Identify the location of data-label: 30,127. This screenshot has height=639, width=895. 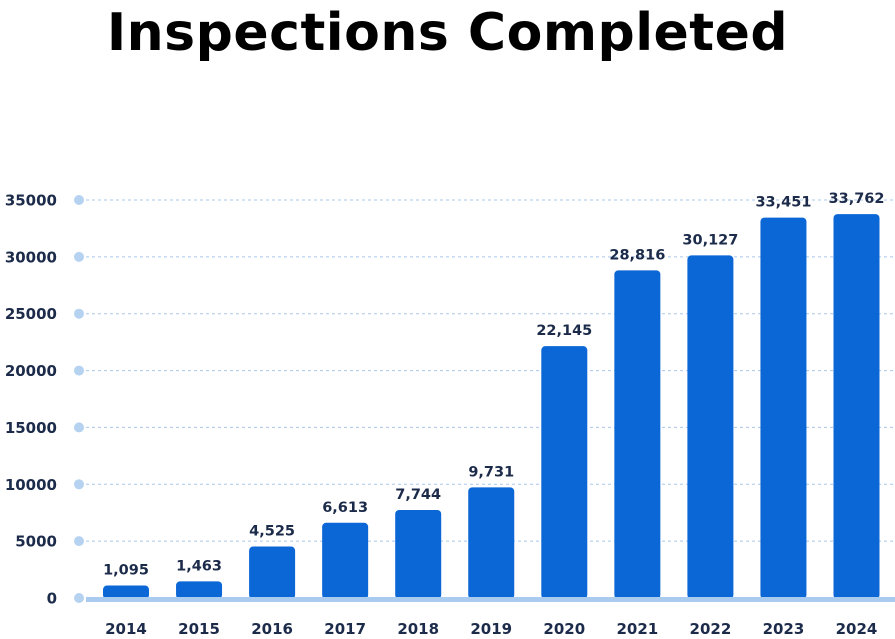
(710, 240).